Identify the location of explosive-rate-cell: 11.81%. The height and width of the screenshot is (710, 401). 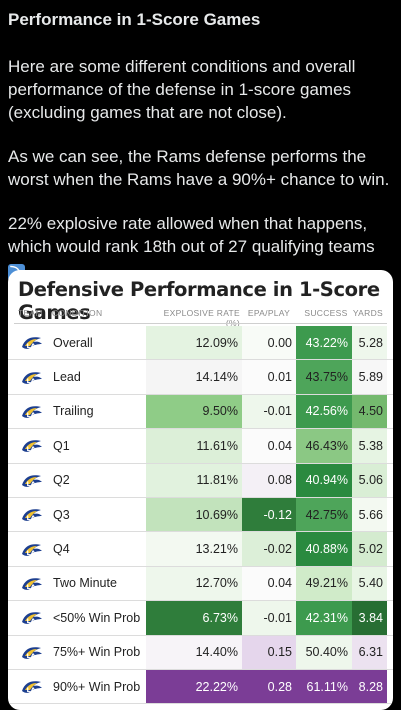
(194, 480).